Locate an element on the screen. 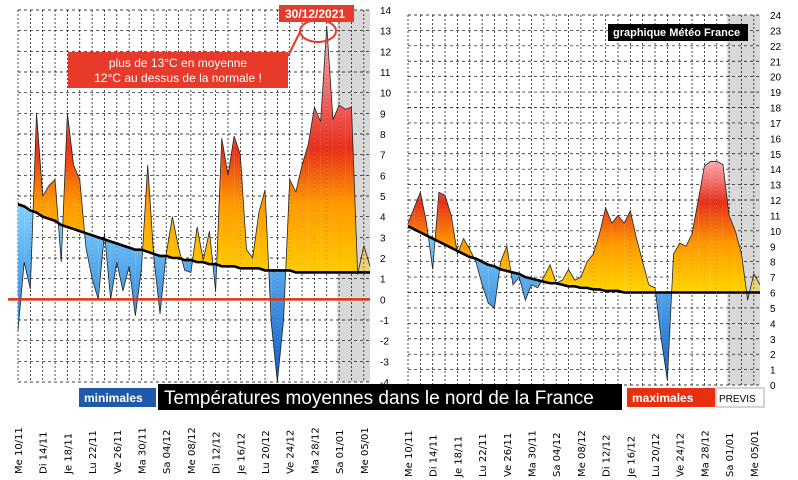 The image size is (798, 480). y-tick-label: -1 is located at coordinates (384, 321).